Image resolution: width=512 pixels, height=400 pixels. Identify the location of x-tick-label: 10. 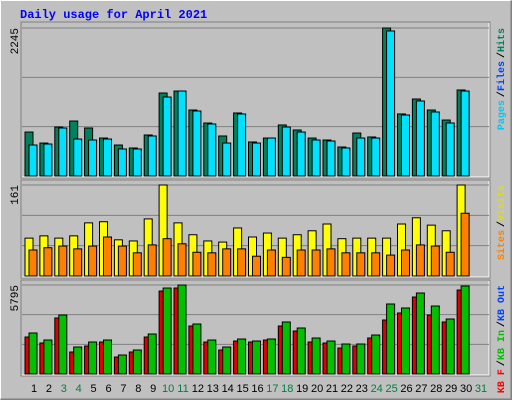
(168, 389).